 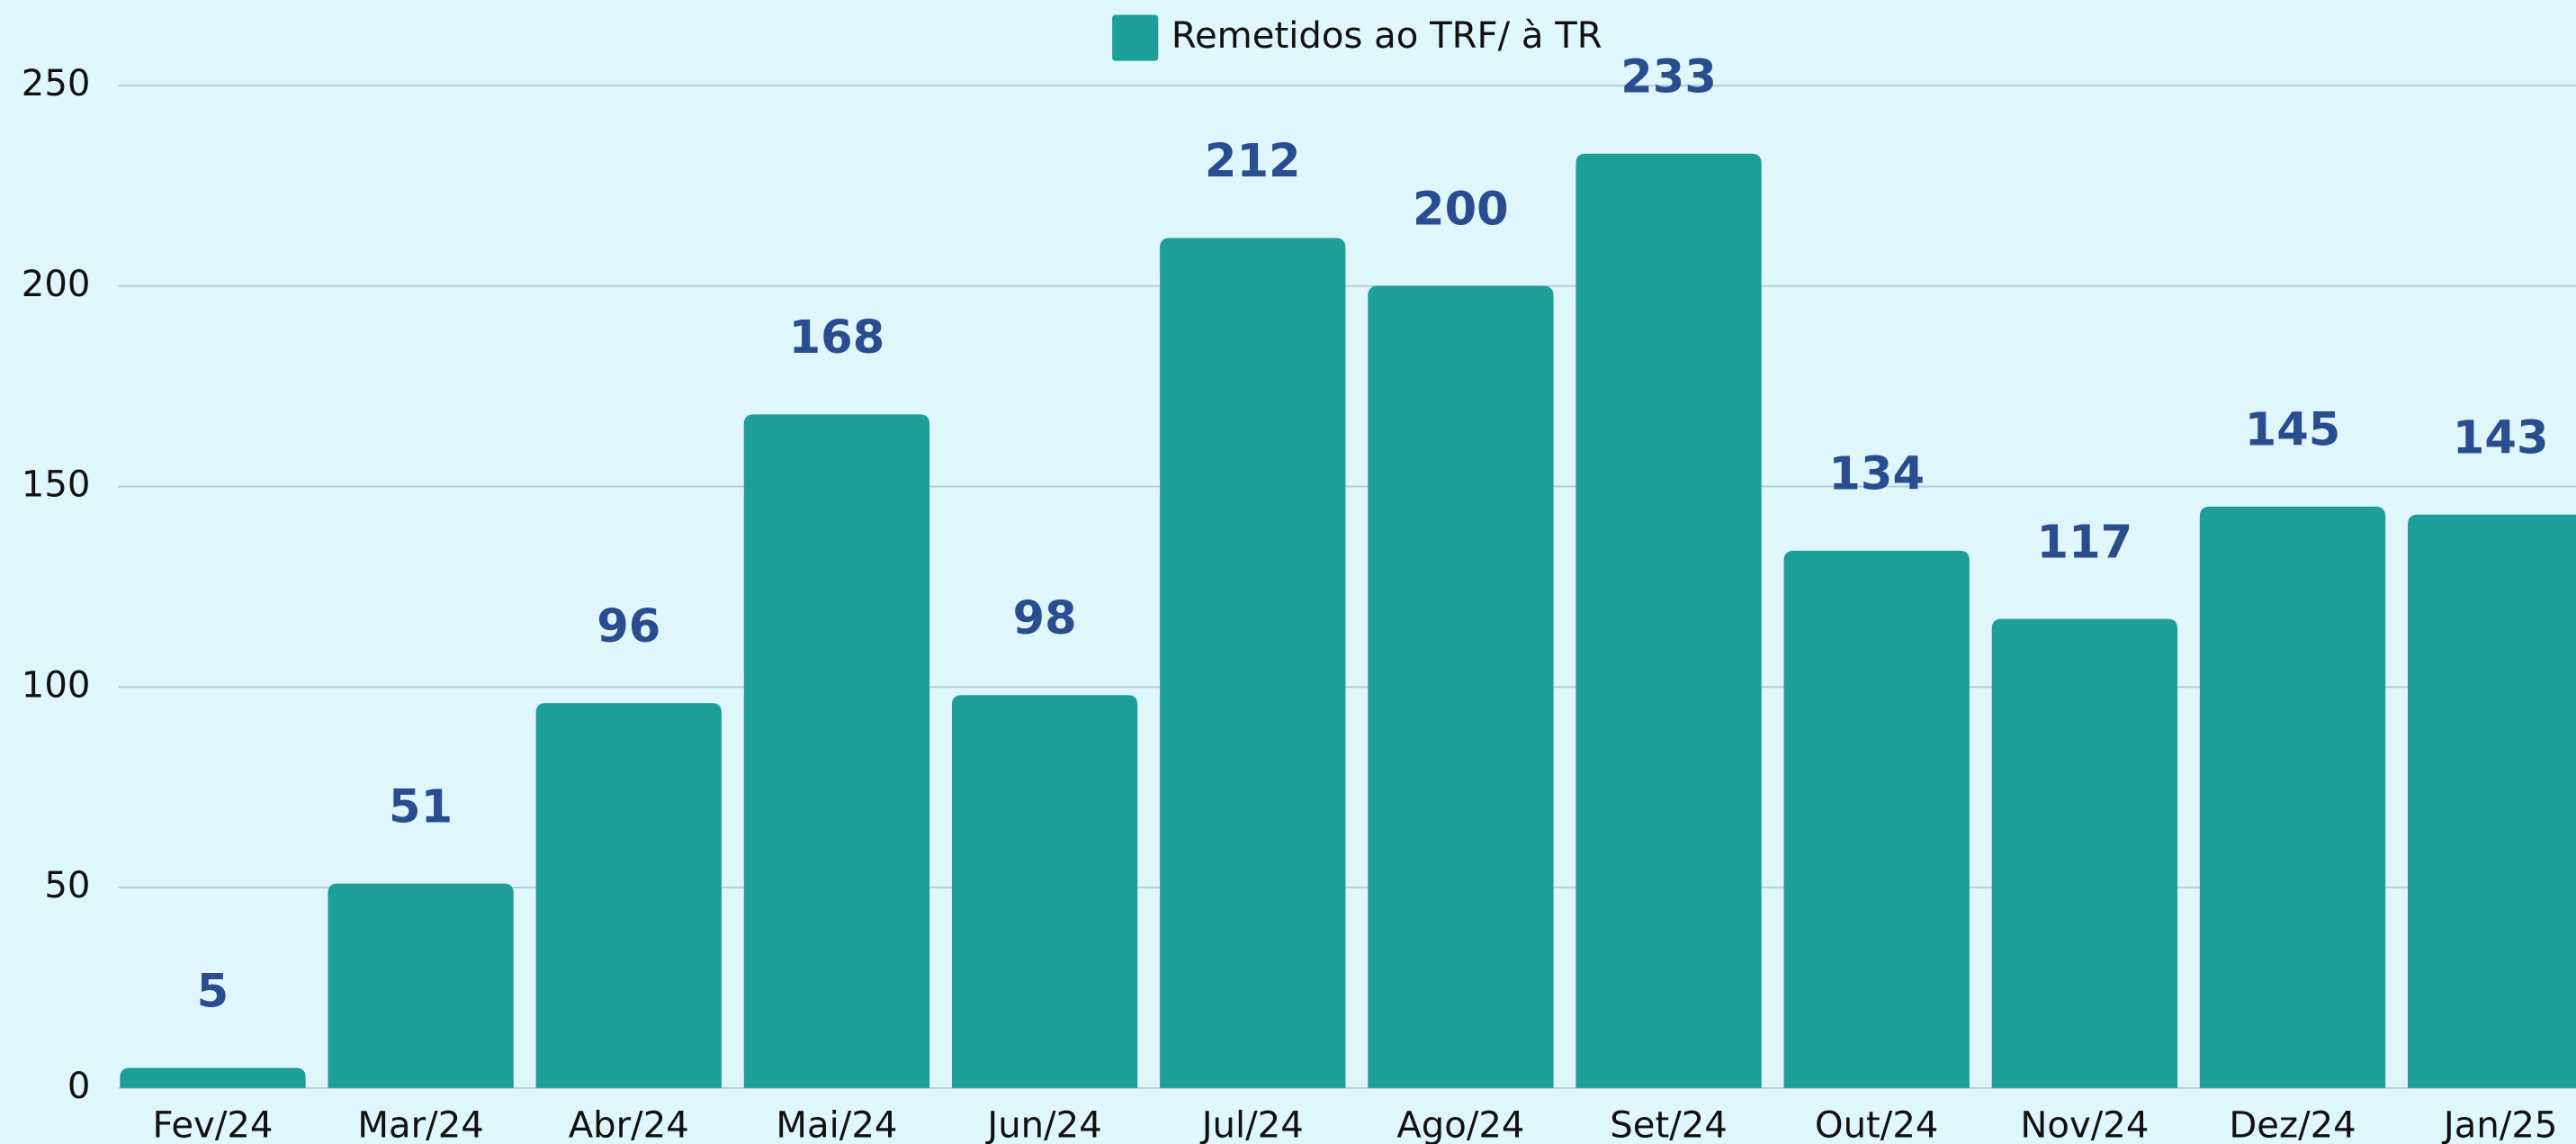 I want to click on x-tick-label: Jan/25, so click(x=2500, y=1124).